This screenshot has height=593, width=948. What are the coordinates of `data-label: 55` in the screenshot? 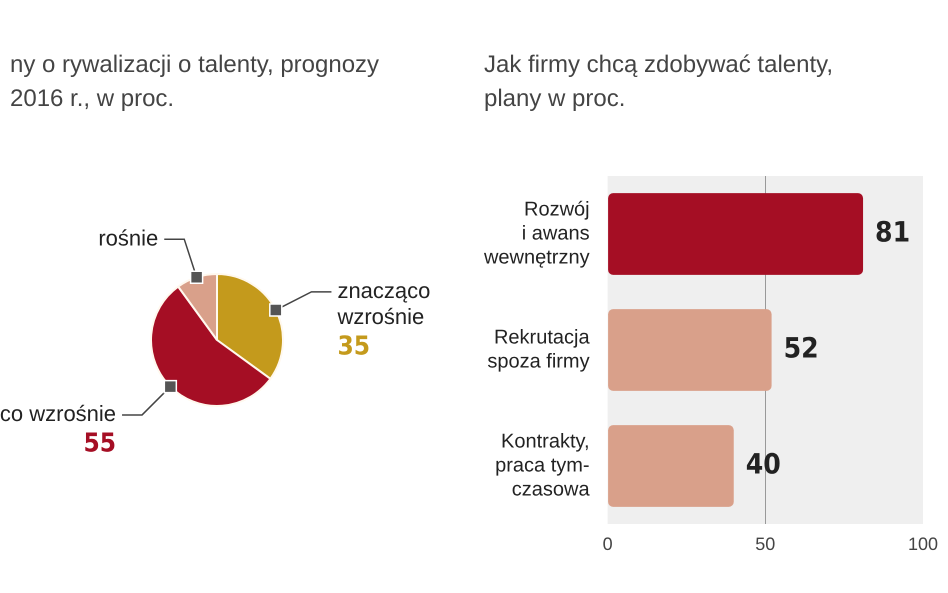 It's located at (99, 443).